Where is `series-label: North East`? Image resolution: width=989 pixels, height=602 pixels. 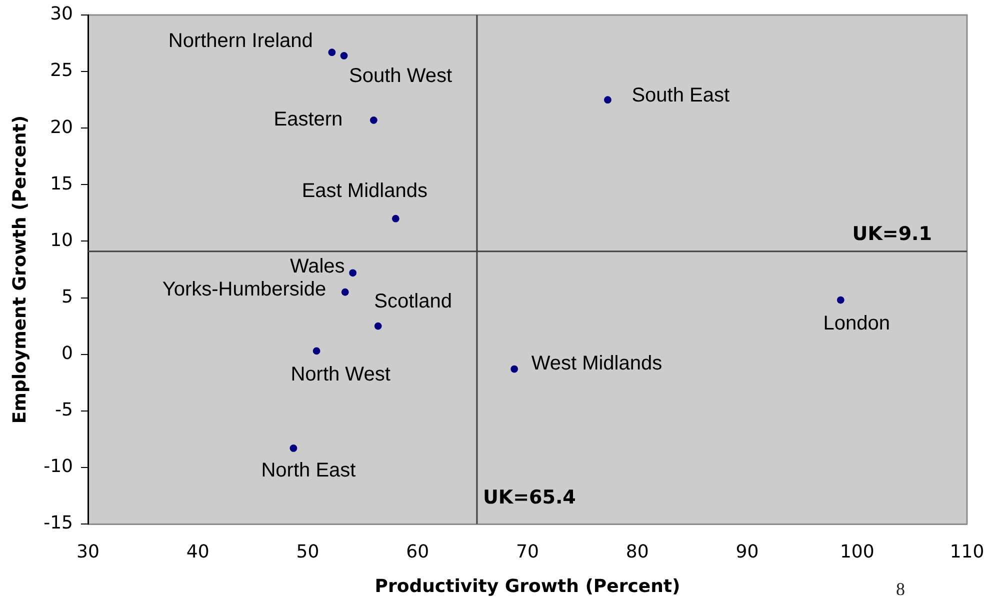 series-label: North East is located at coordinates (308, 471).